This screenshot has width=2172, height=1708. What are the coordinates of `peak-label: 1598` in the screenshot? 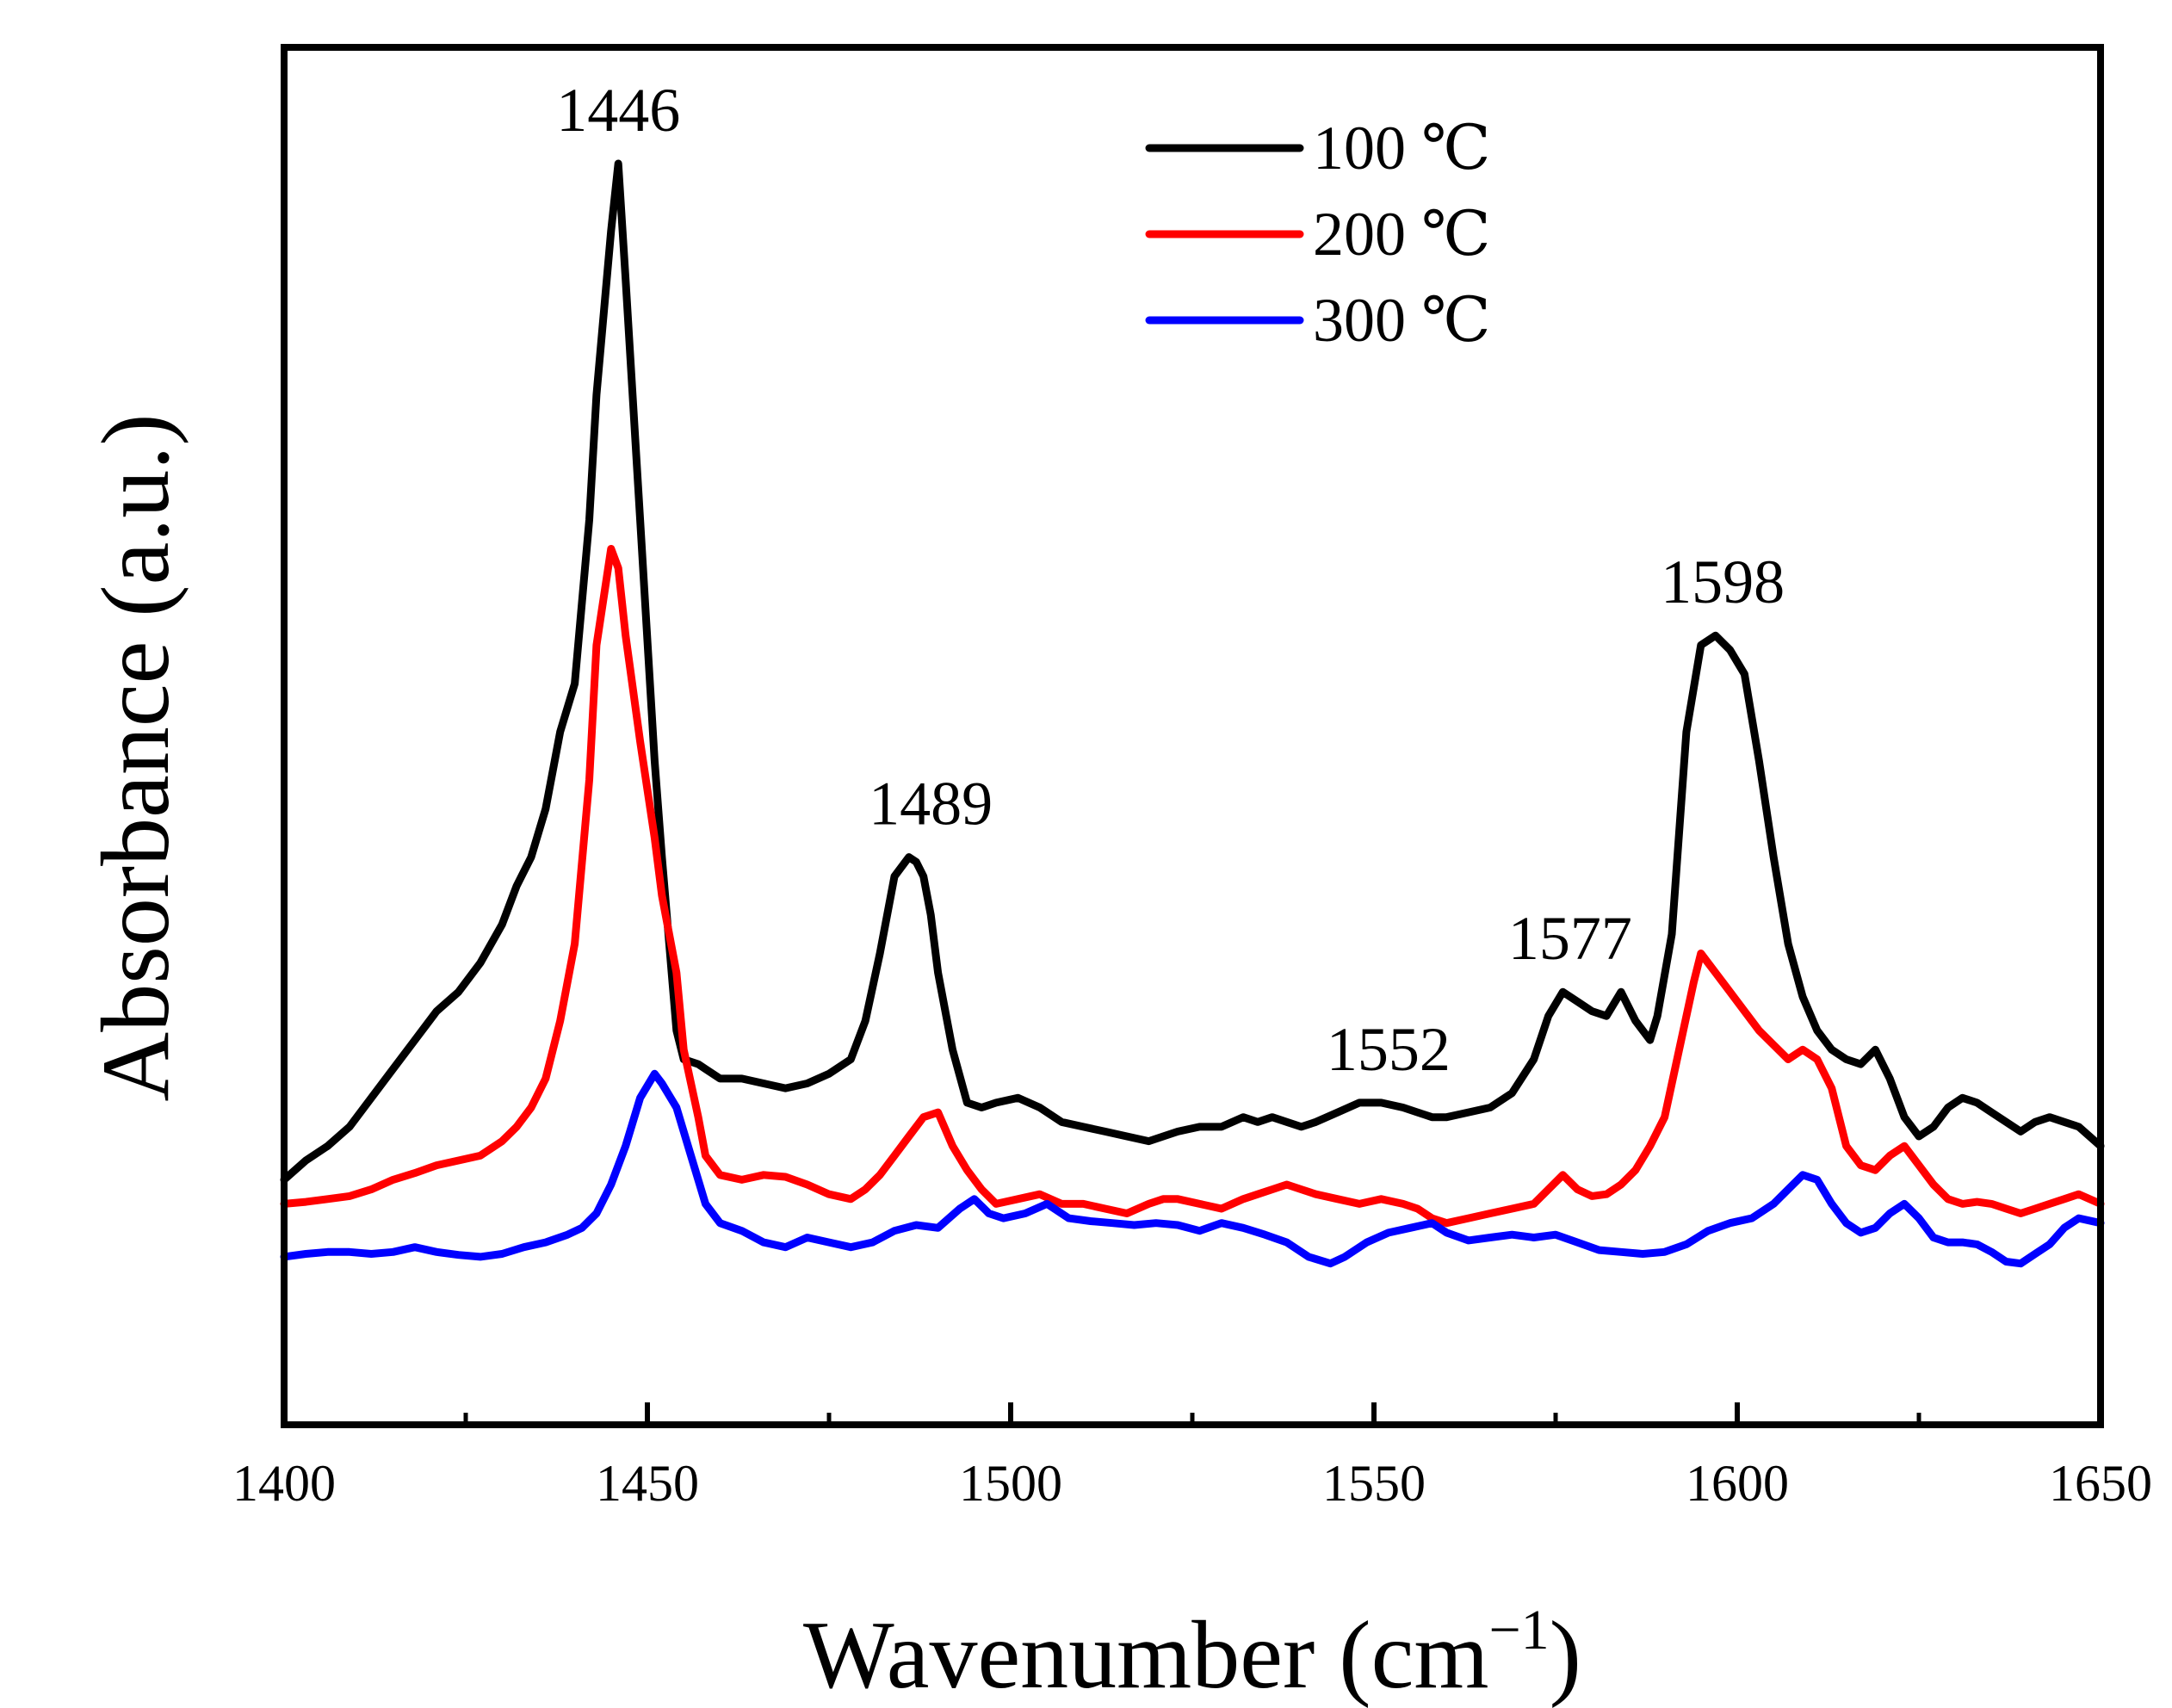 It's located at (1723, 582).